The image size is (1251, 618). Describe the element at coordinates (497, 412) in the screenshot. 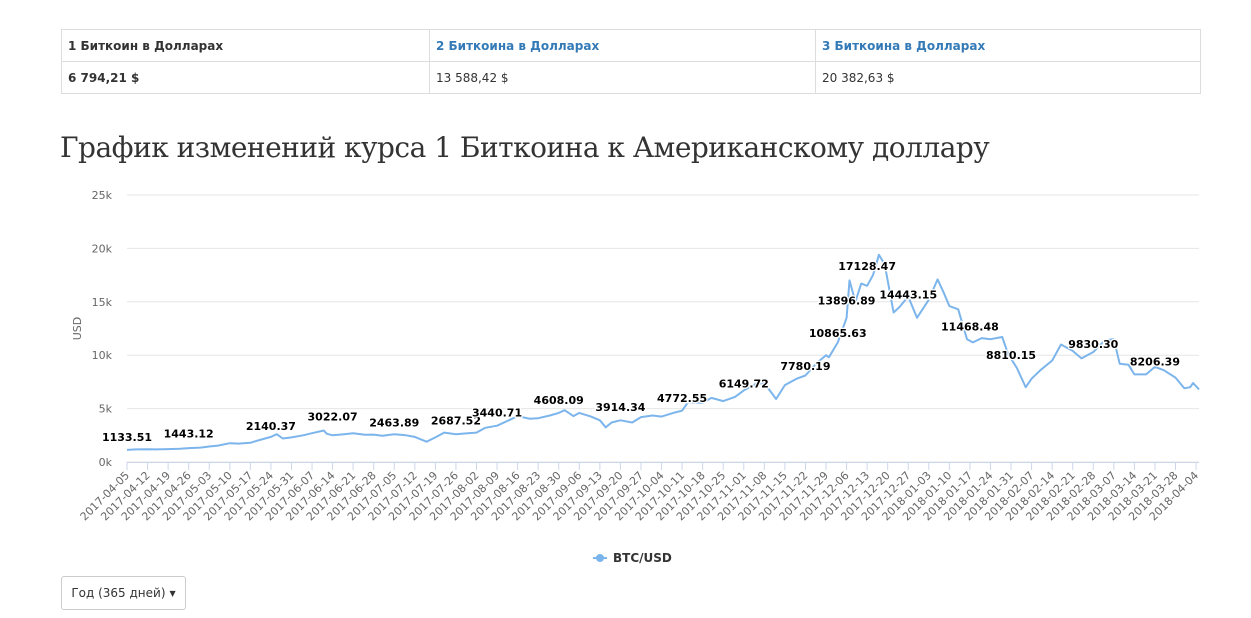

I see `data-label: 3440.71` at that location.